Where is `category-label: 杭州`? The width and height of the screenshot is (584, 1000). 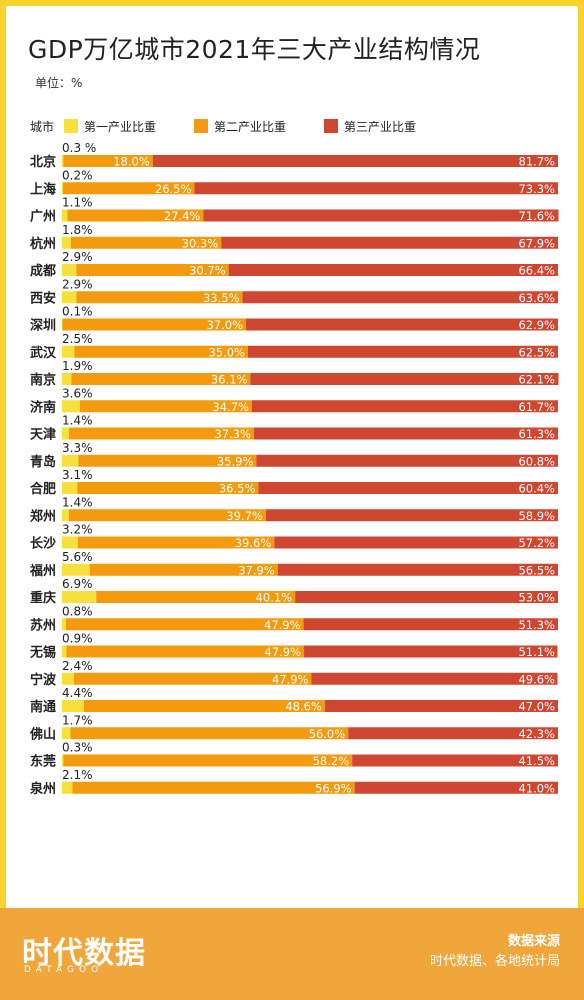 category-label: 杭州 is located at coordinates (43, 244).